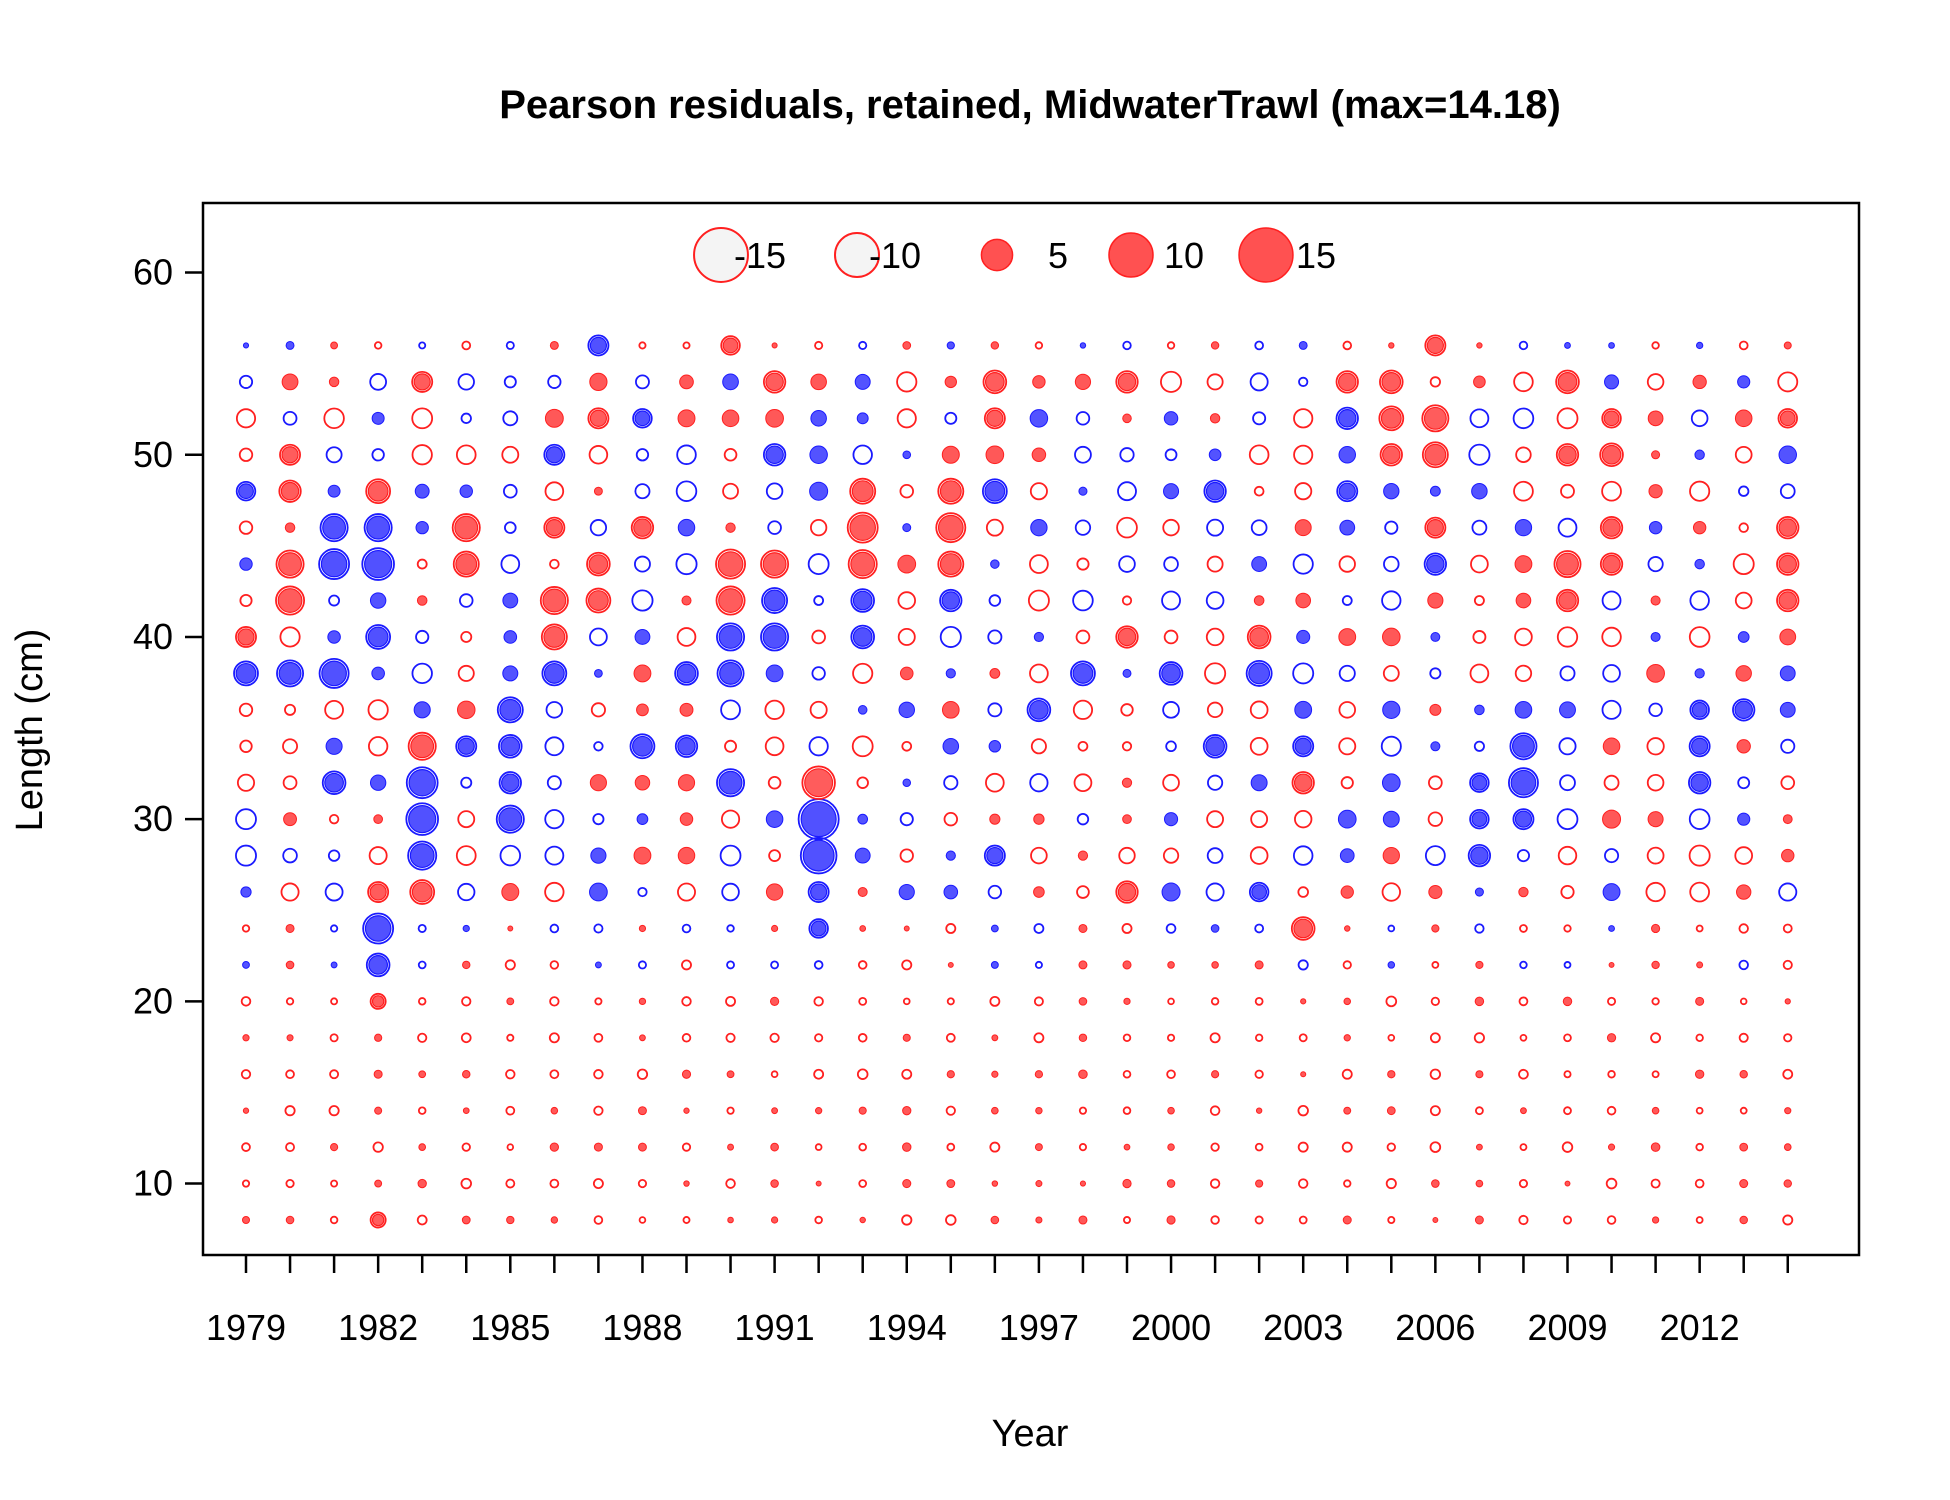 The height and width of the screenshot is (1500, 1950). I want to click on x-tick-label: 1997, so click(1039, 1327).